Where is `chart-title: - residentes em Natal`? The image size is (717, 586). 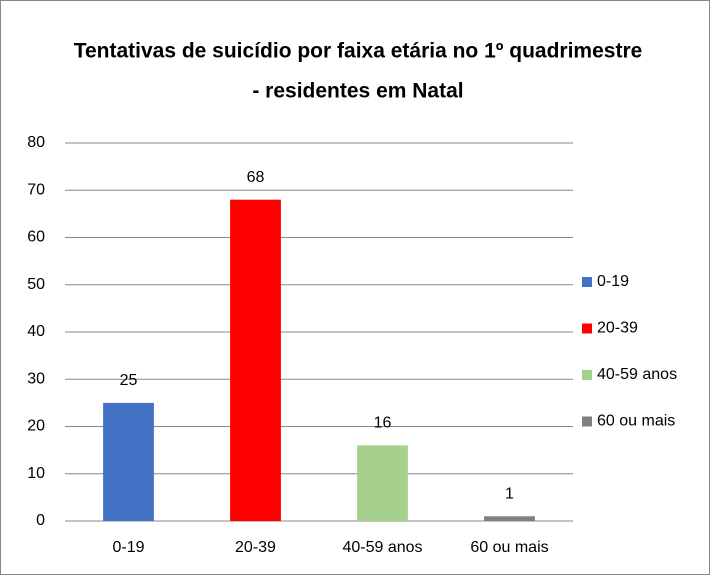
chart-title: - residentes em Natal is located at coordinates (357, 91).